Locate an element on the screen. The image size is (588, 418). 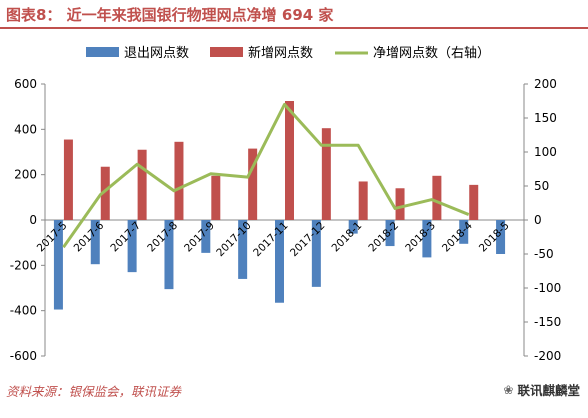
left-axis-tick-label: 200 is located at coordinates (25, 175).